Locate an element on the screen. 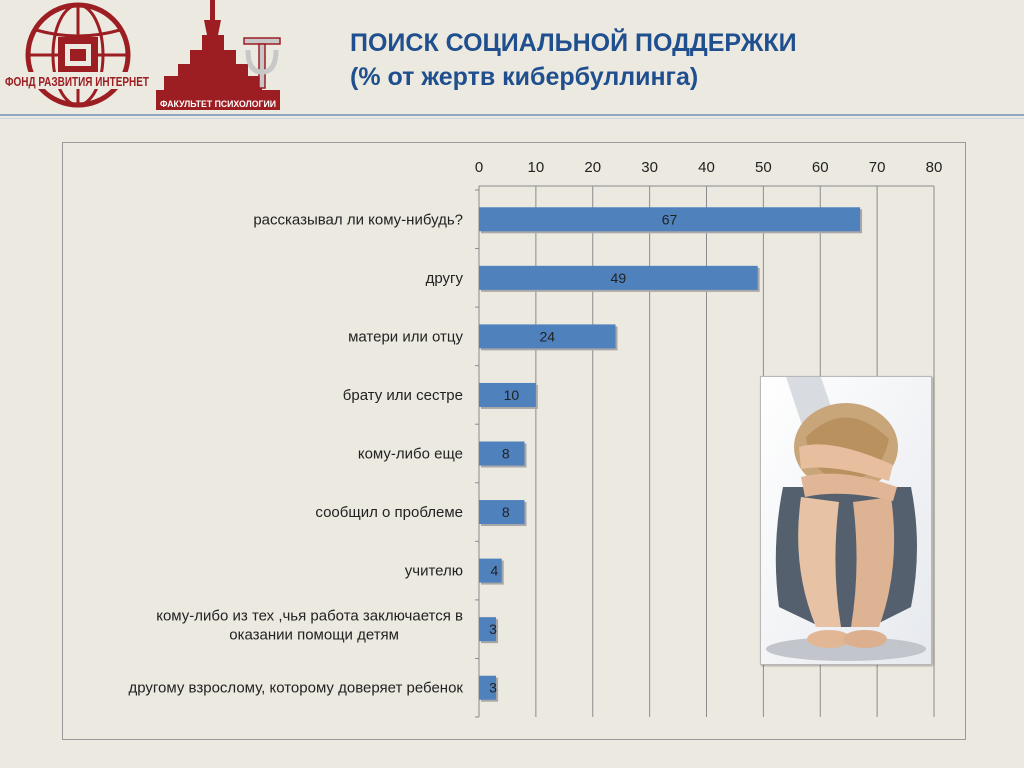  x-tick-label: 20 is located at coordinates (592, 167).